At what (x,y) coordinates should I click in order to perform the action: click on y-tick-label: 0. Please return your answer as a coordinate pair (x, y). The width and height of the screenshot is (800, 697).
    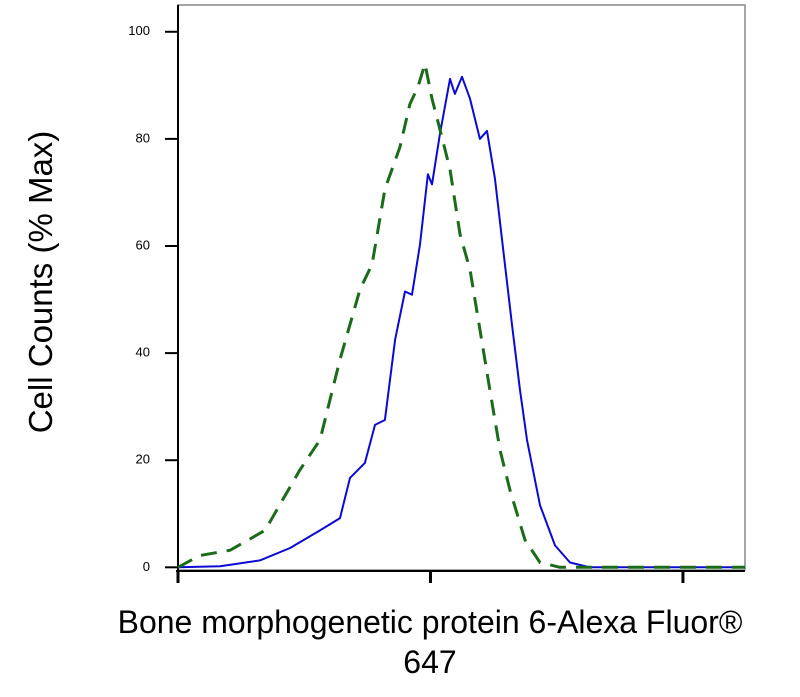
    Looking at the image, I should click on (146, 566).